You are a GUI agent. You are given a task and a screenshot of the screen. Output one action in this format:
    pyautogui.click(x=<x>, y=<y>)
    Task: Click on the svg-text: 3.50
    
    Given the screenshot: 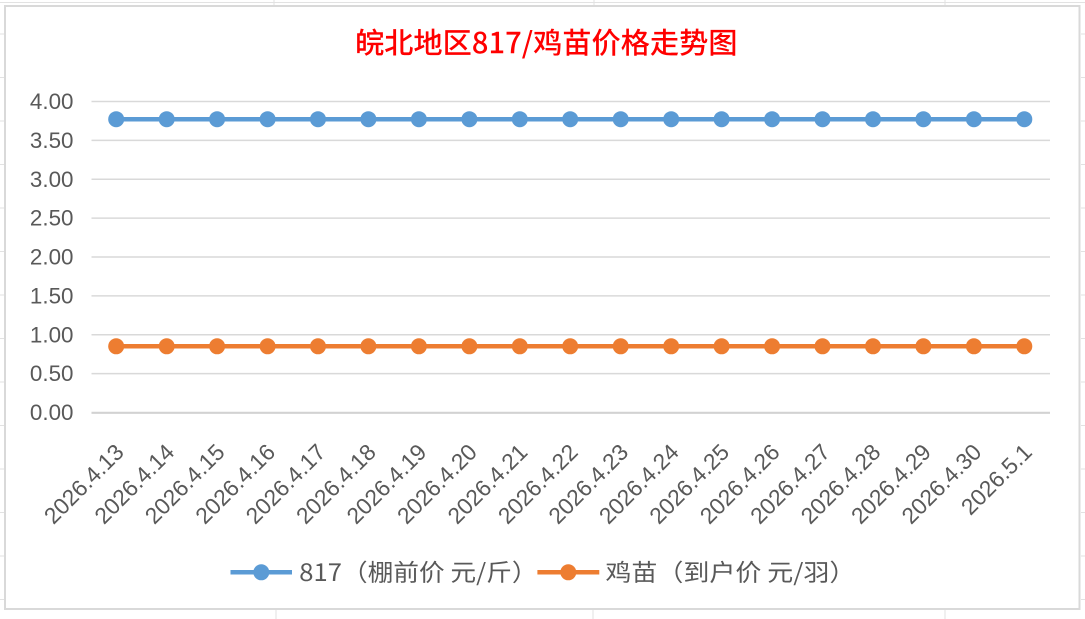 What is the action you would take?
    pyautogui.click(x=52, y=140)
    